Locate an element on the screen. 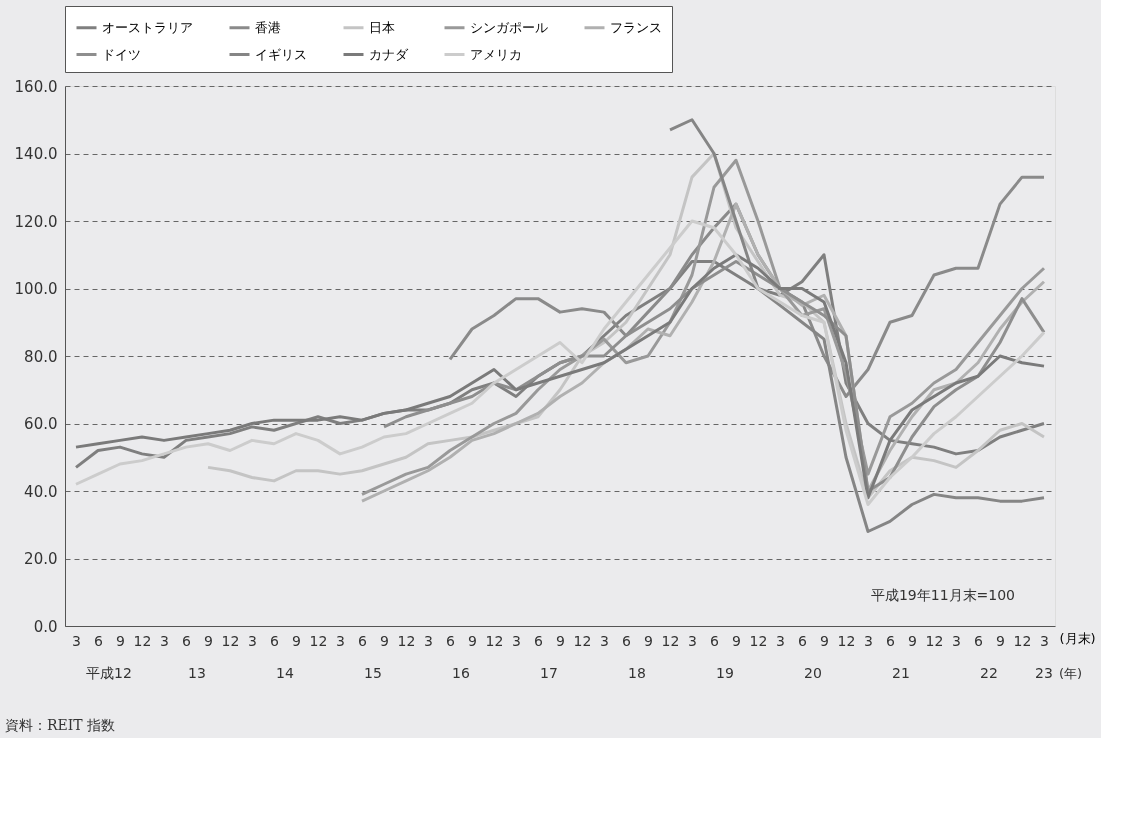  legend-label: アメリカ is located at coordinates (496, 54).